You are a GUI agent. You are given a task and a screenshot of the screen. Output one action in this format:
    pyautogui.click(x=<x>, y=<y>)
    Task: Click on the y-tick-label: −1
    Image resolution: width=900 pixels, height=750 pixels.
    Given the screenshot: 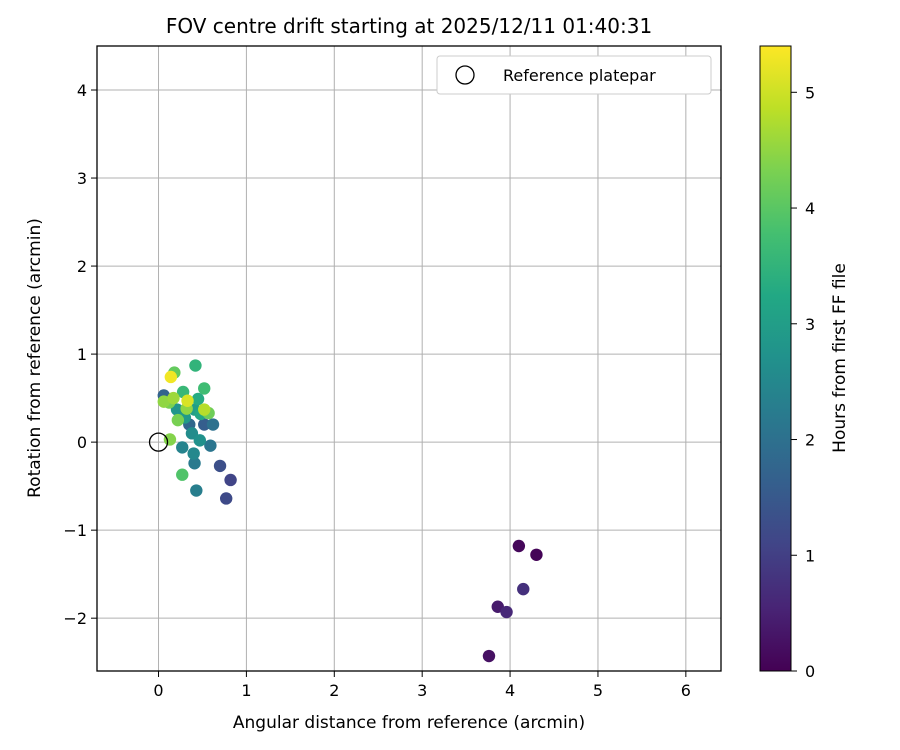 What is the action you would take?
    pyautogui.click(x=75, y=530)
    